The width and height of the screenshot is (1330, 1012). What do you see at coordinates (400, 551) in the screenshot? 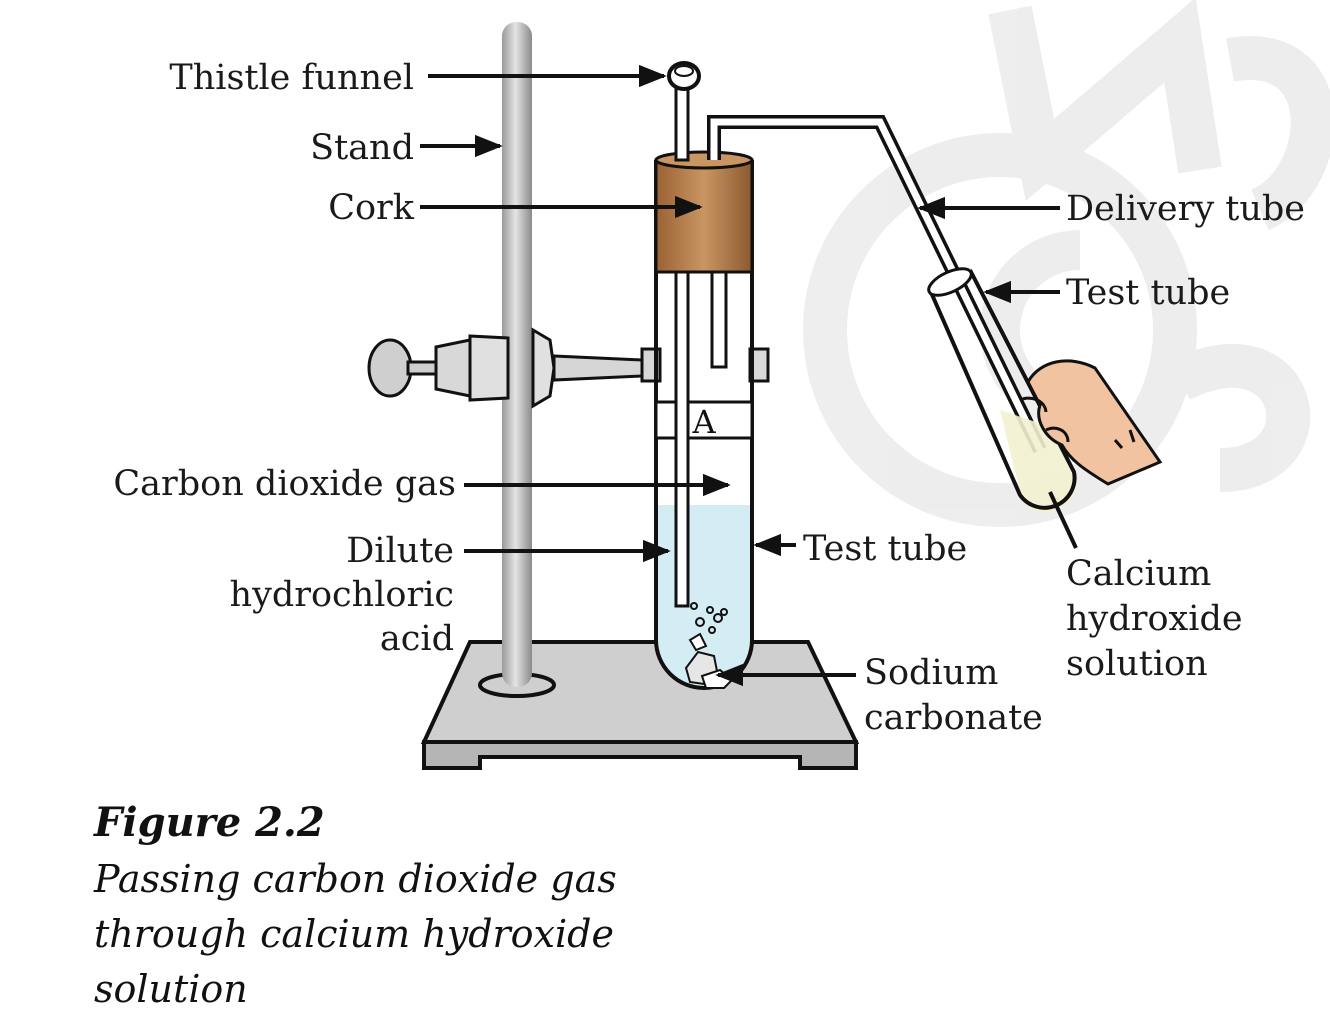
I see `label-dilute-hcl-line1: Dilute` at bounding box center [400, 551].